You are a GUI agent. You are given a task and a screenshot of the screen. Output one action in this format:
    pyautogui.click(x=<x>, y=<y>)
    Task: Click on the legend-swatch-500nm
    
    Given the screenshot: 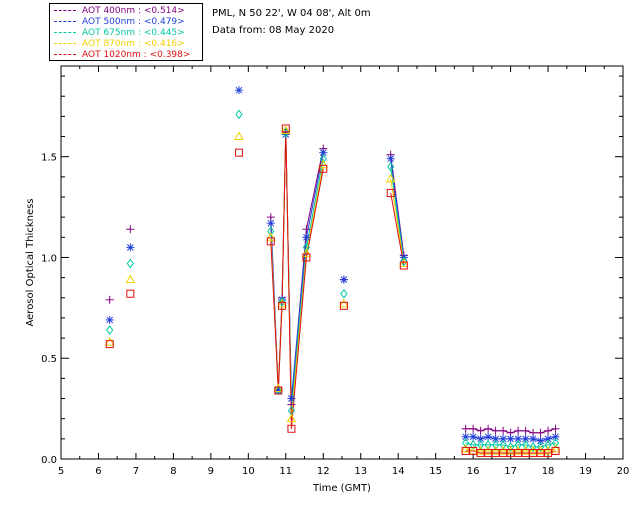 What is the action you would take?
    pyautogui.click(x=65, y=21)
    